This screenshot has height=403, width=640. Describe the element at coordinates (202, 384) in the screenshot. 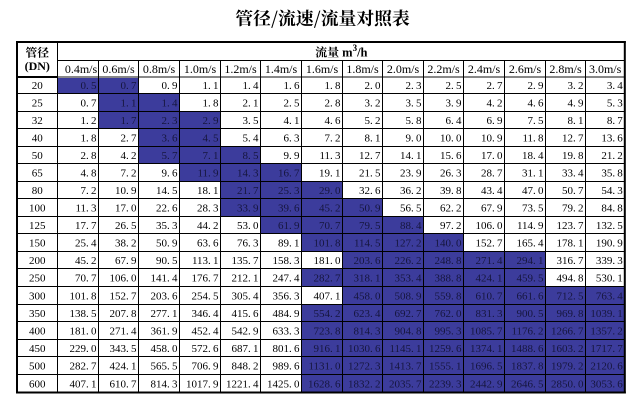

I see `svg-text: 1017. 9` at that location.